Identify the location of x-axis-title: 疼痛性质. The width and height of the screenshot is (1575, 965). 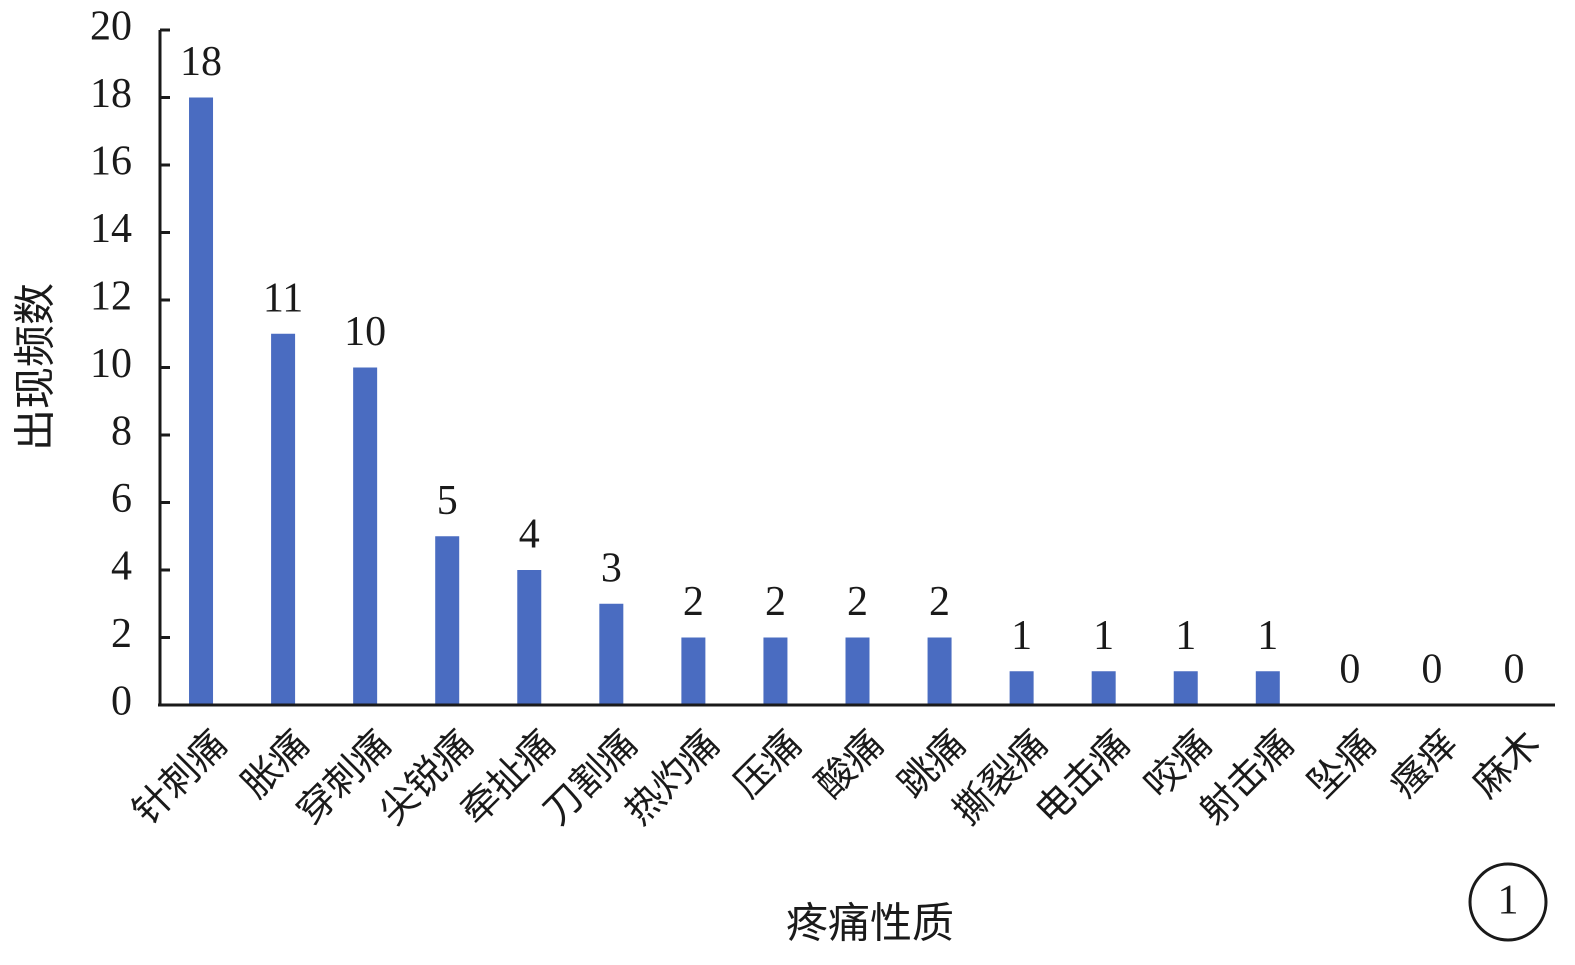
(870, 924).